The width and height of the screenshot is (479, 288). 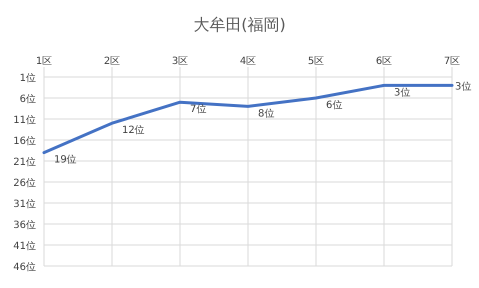 What do you see at coordinates (384, 61) in the screenshot?
I see `x-tick-label: 6区` at bounding box center [384, 61].